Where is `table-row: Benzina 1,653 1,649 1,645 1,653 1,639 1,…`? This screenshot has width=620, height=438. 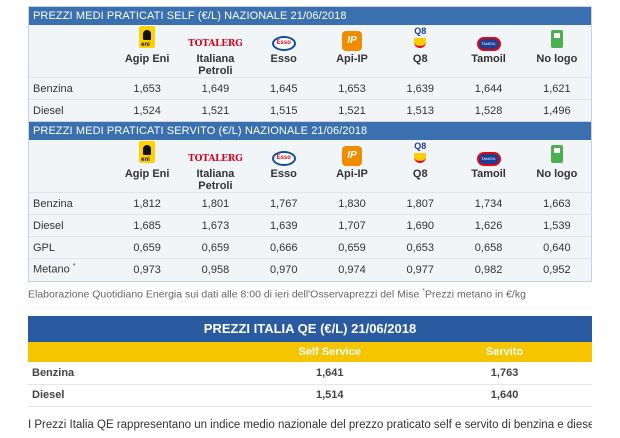 table-row: Benzina 1,653 1,649 1,645 1,653 1,639 1,… is located at coordinates (310, 88).